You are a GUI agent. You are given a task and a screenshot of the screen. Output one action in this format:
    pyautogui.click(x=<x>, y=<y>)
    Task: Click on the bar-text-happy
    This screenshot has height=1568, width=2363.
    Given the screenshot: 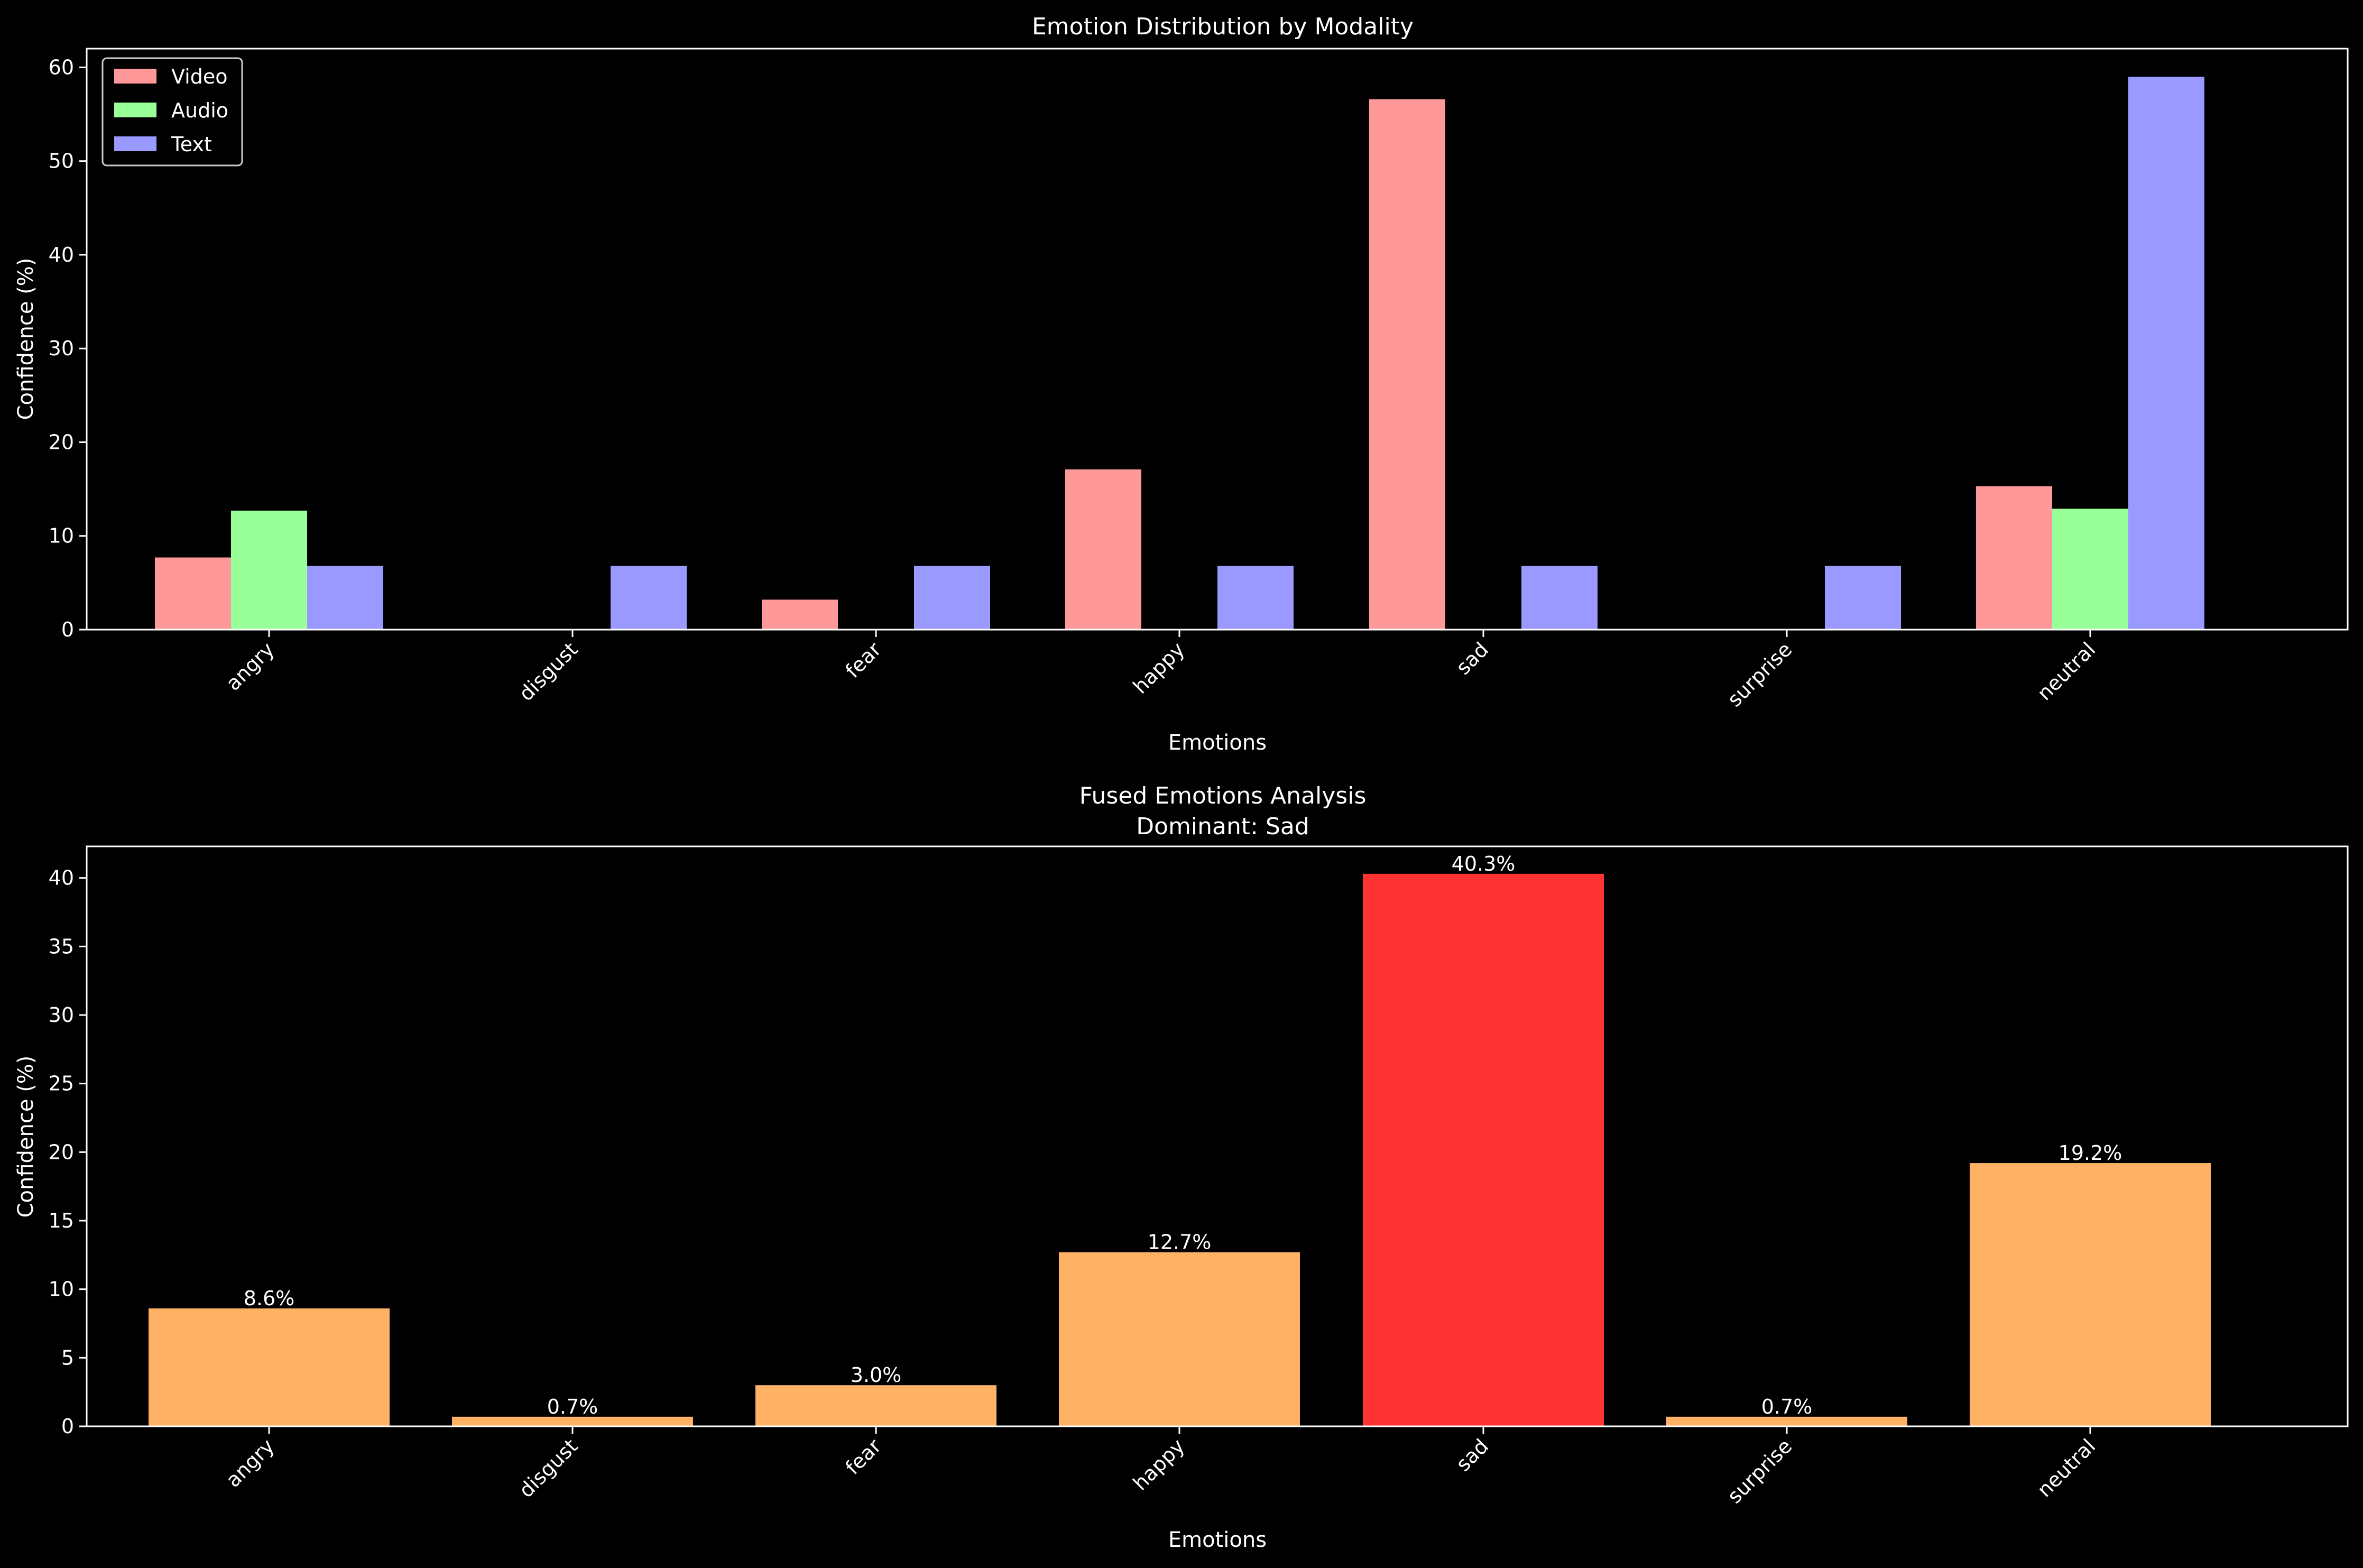 What is the action you would take?
    pyautogui.click(x=1255, y=598)
    